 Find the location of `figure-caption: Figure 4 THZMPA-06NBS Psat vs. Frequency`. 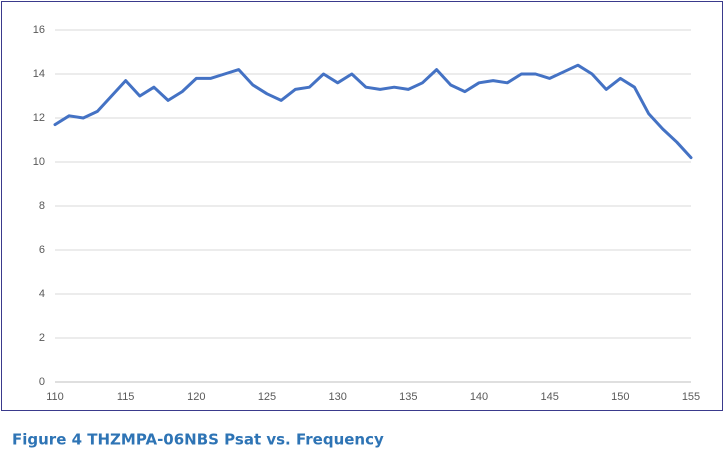

figure-caption: Figure 4 THZMPA-06NBS Psat vs. Frequency is located at coordinates (198, 440).